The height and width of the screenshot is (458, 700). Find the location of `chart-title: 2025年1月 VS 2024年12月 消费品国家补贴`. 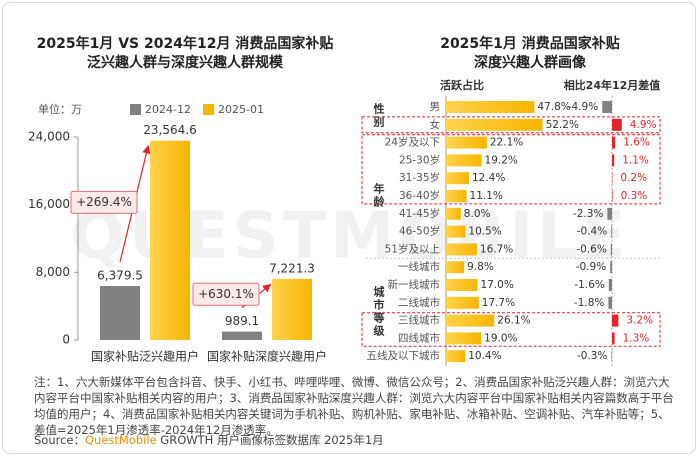

chart-title: 2025年1月 VS 2024年12月 消费品国家补贴 is located at coordinates (185, 43).